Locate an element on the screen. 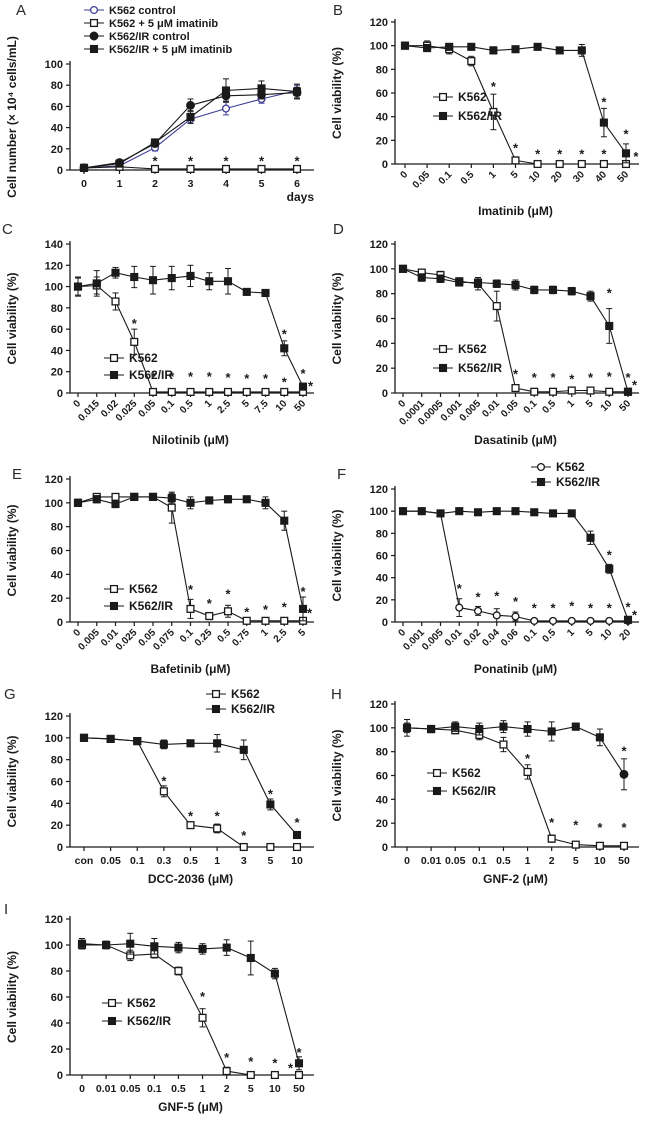  series-k562-ir is located at coordinates (515, 565).